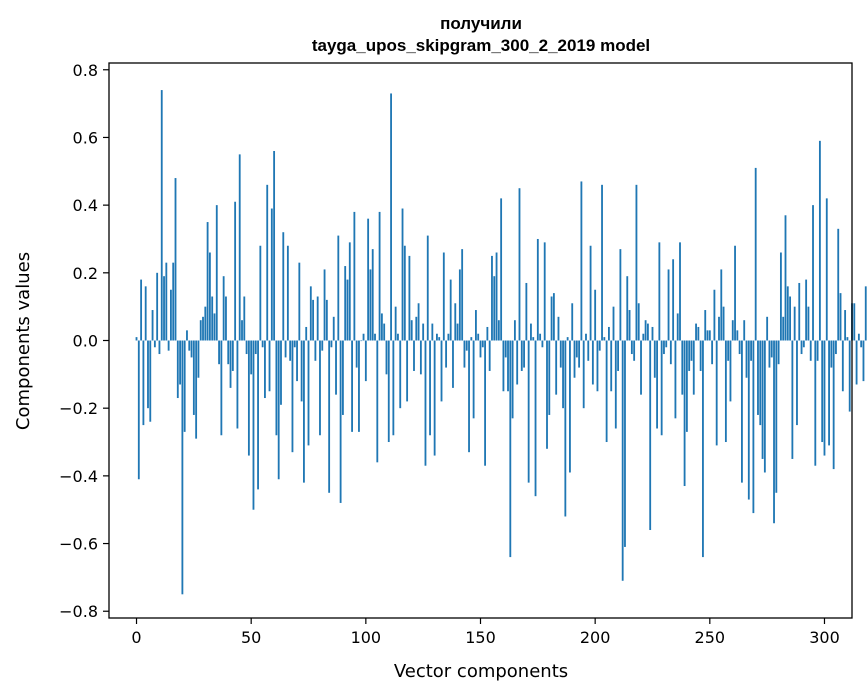 The height and width of the screenshot is (696, 867). I want to click on x-axis-label: Vector components, so click(481, 671).